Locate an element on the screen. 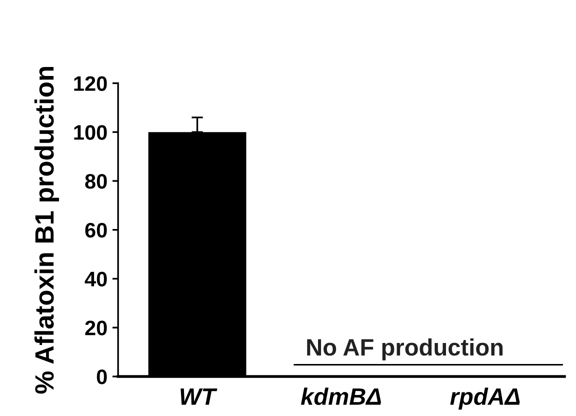  x-tick-label: kdmBΔ is located at coordinates (340, 396).